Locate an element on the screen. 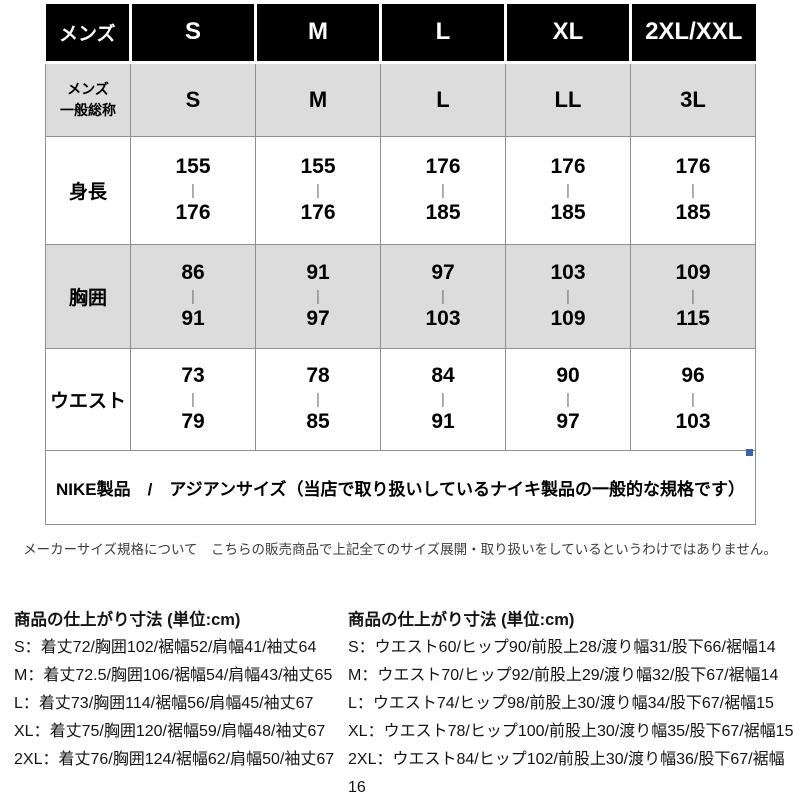 The height and width of the screenshot is (800, 800). chest-range-2xl: 109 | 115 is located at coordinates (693, 296).